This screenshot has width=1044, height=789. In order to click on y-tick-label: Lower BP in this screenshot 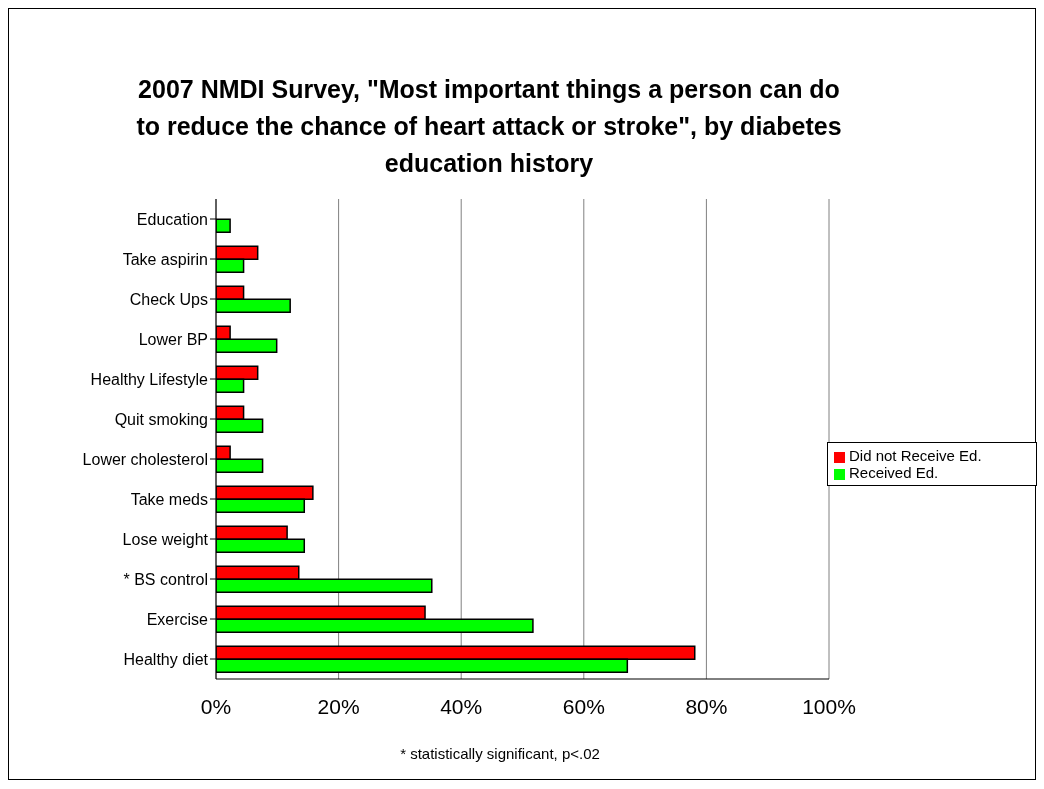, I will do `click(173, 339)`.